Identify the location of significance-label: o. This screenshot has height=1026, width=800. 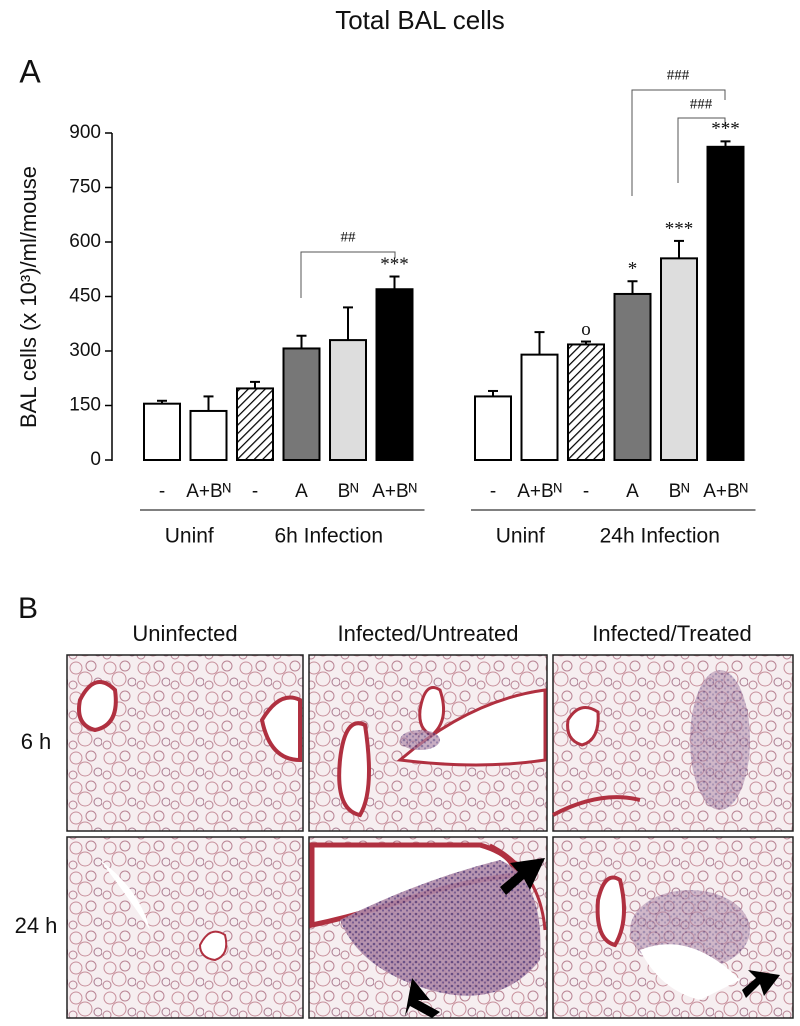
(586, 329).